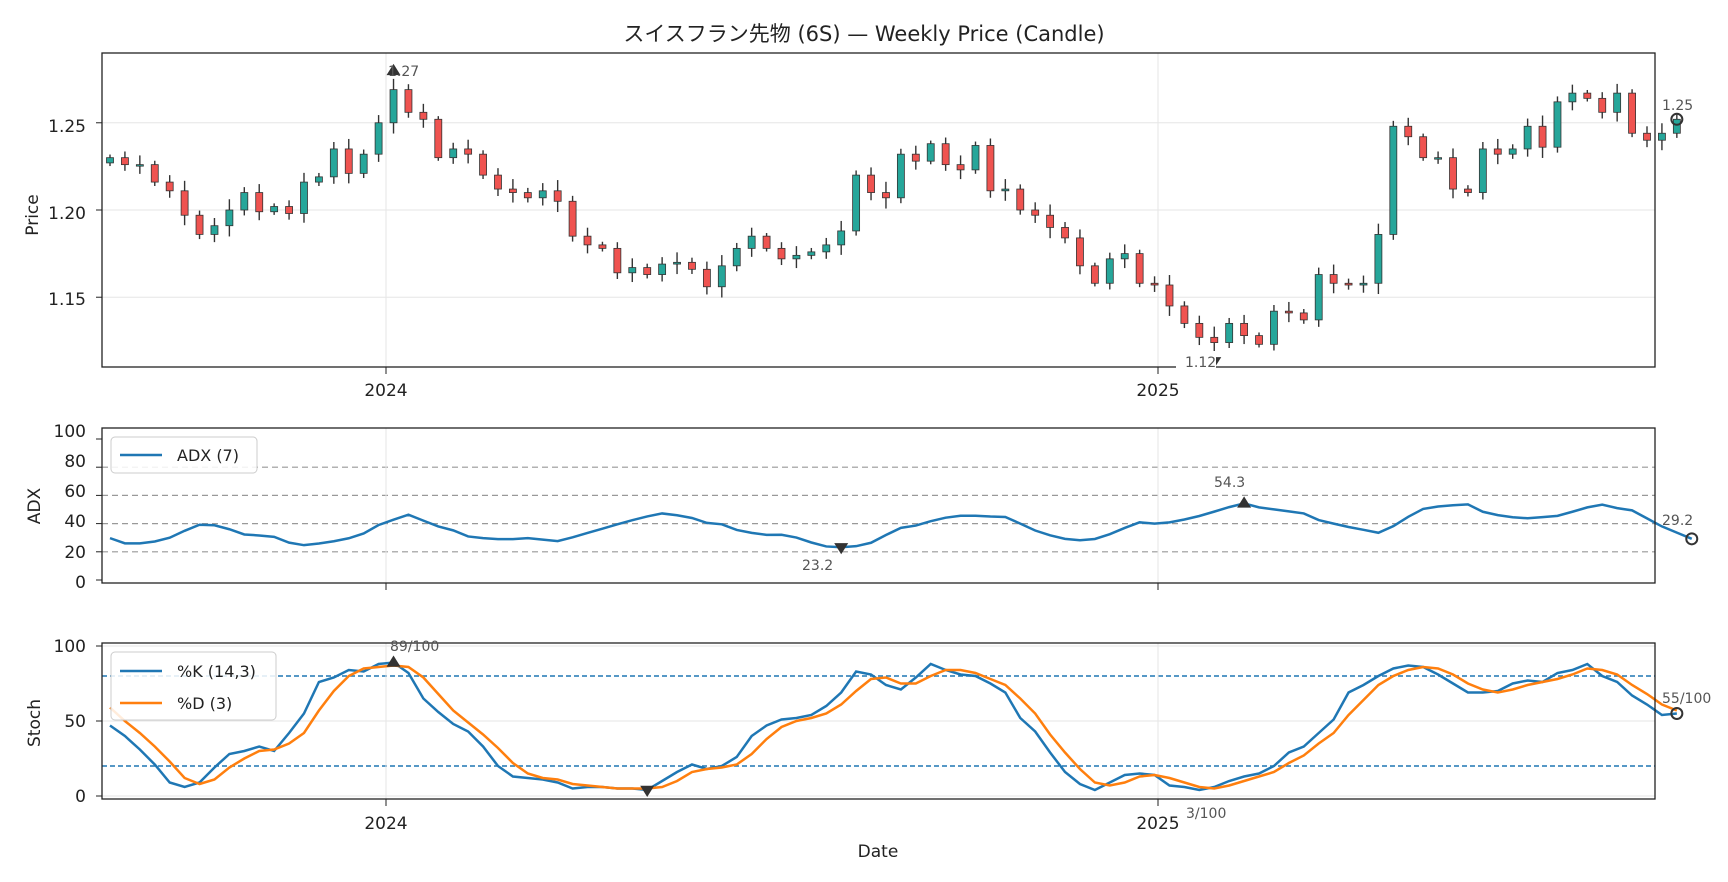 This screenshot has width=1728, height=882. I want to click on price-high-annotation: 1.27, so click(403, 72).